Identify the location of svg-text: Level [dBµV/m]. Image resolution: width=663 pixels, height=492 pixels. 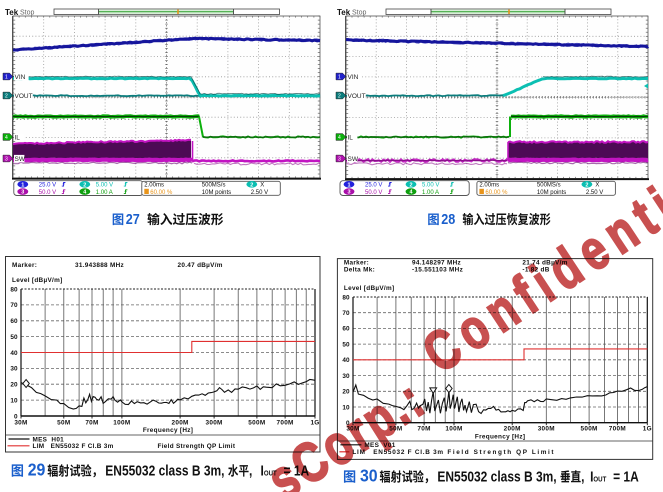
(37, 280).